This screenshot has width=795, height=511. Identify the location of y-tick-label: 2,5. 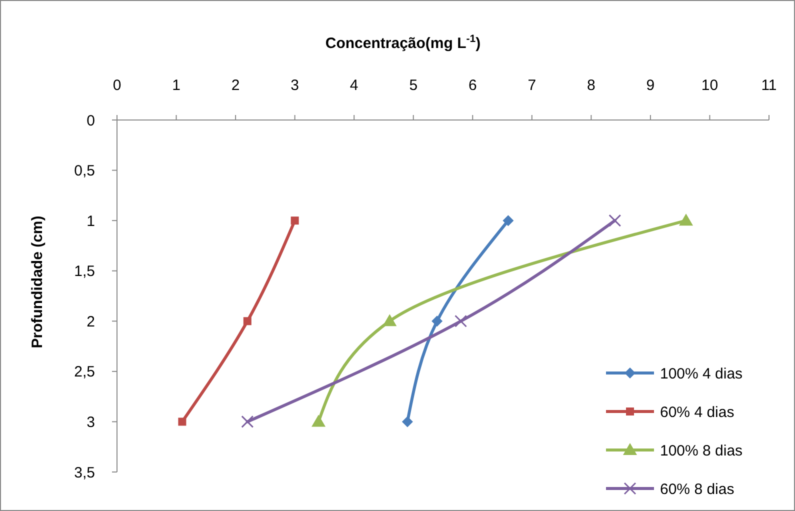
(84, 372).